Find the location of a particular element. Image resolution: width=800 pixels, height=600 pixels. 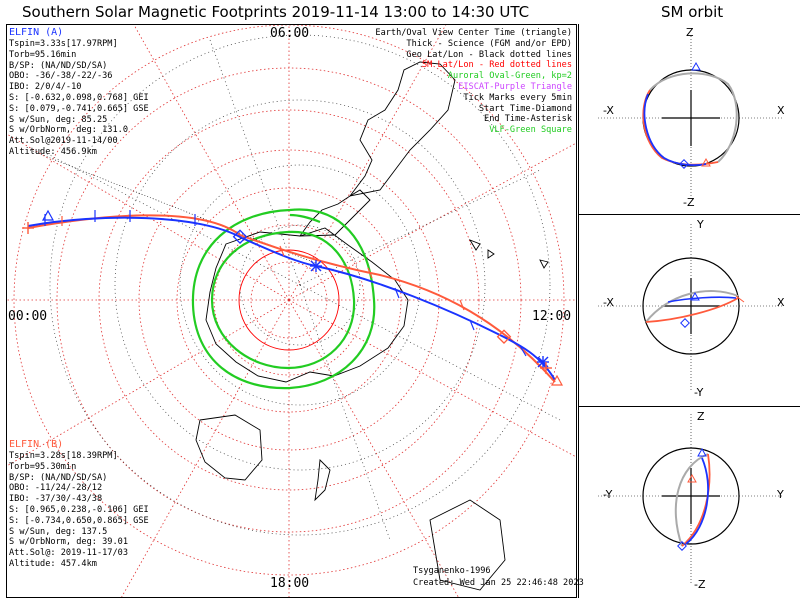

elfin-b-line: Altitude: 457.4km is located at coordinates (53, 563).